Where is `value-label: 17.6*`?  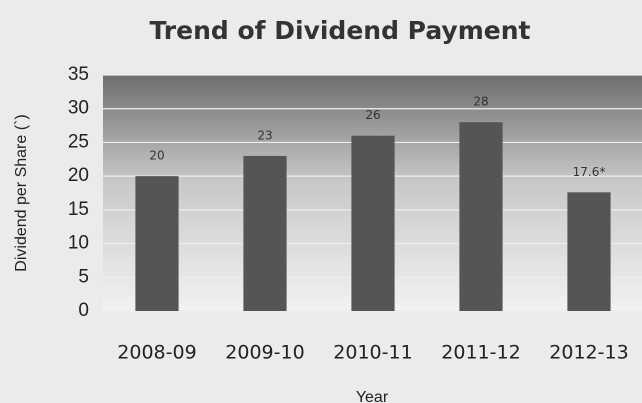 value-label: 17.6* is located at coordinates (589, 172).